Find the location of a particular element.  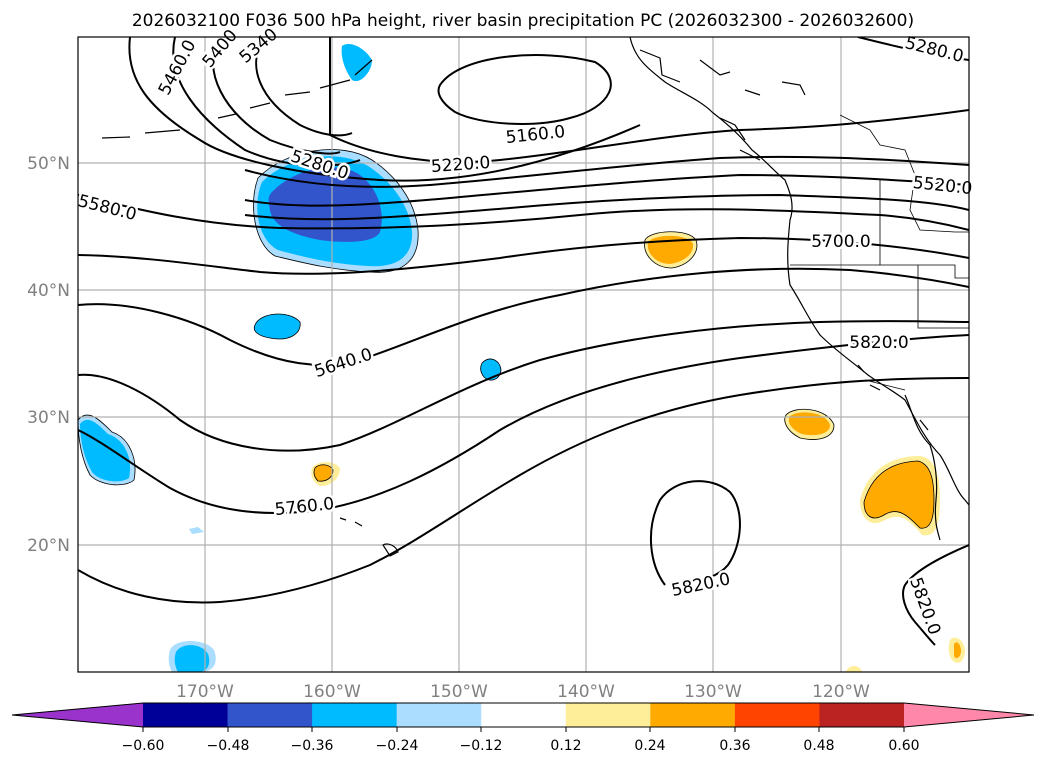

colorbar-tick-label: 0.12 is located at coordinates (565, 746).